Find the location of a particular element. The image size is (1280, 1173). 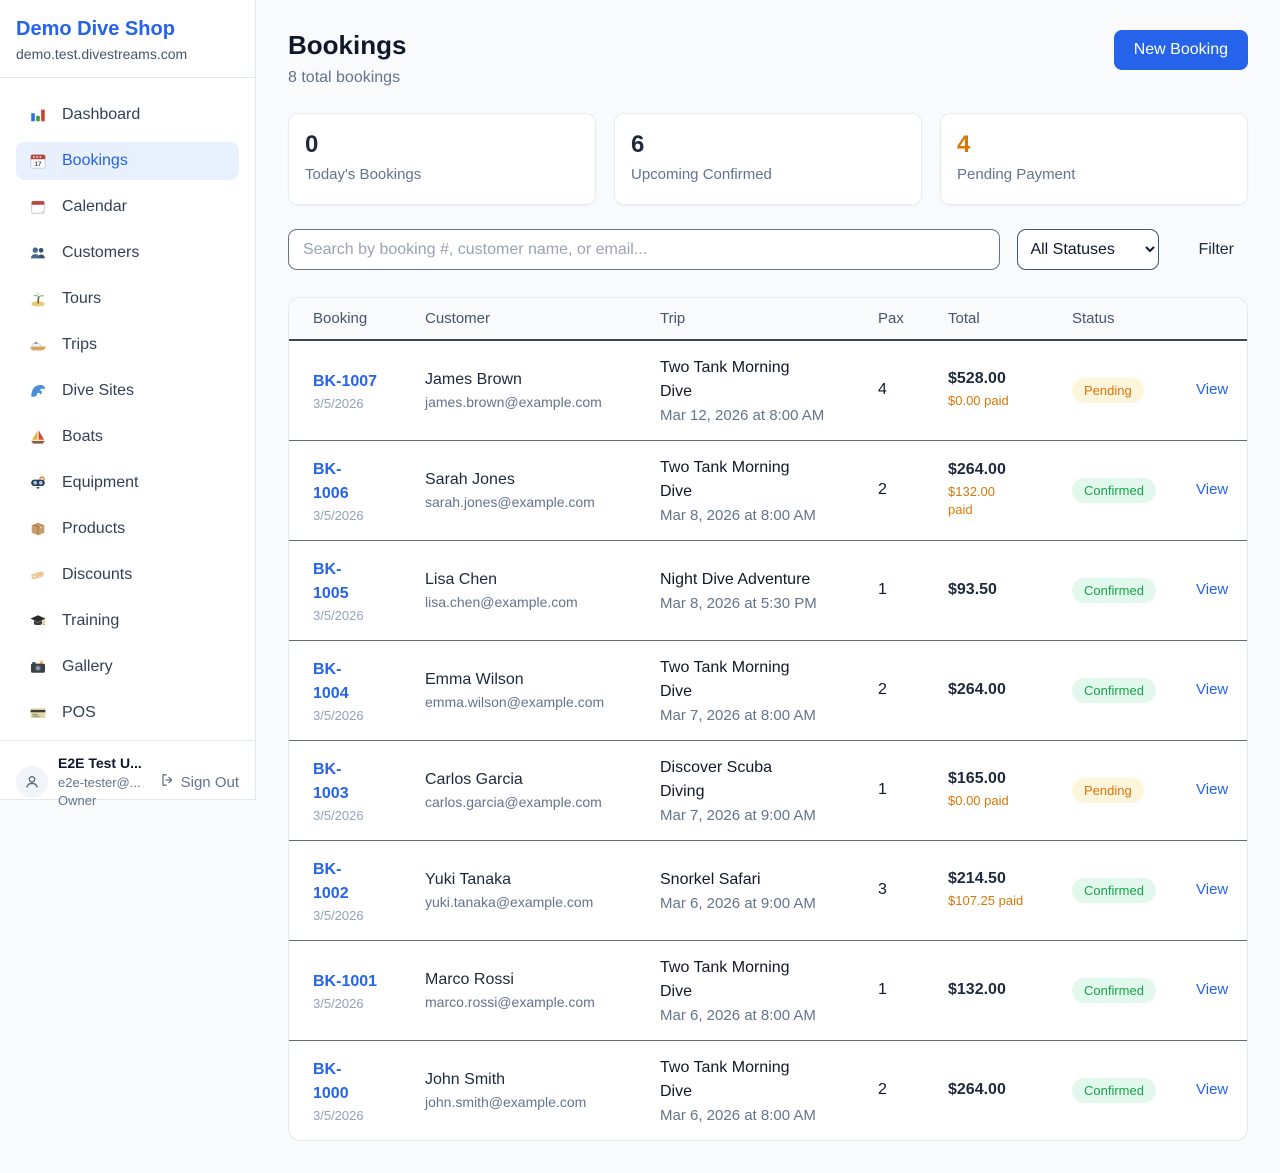

sidebar-item-label: Dive Sites is located at coordinates (98, 390).